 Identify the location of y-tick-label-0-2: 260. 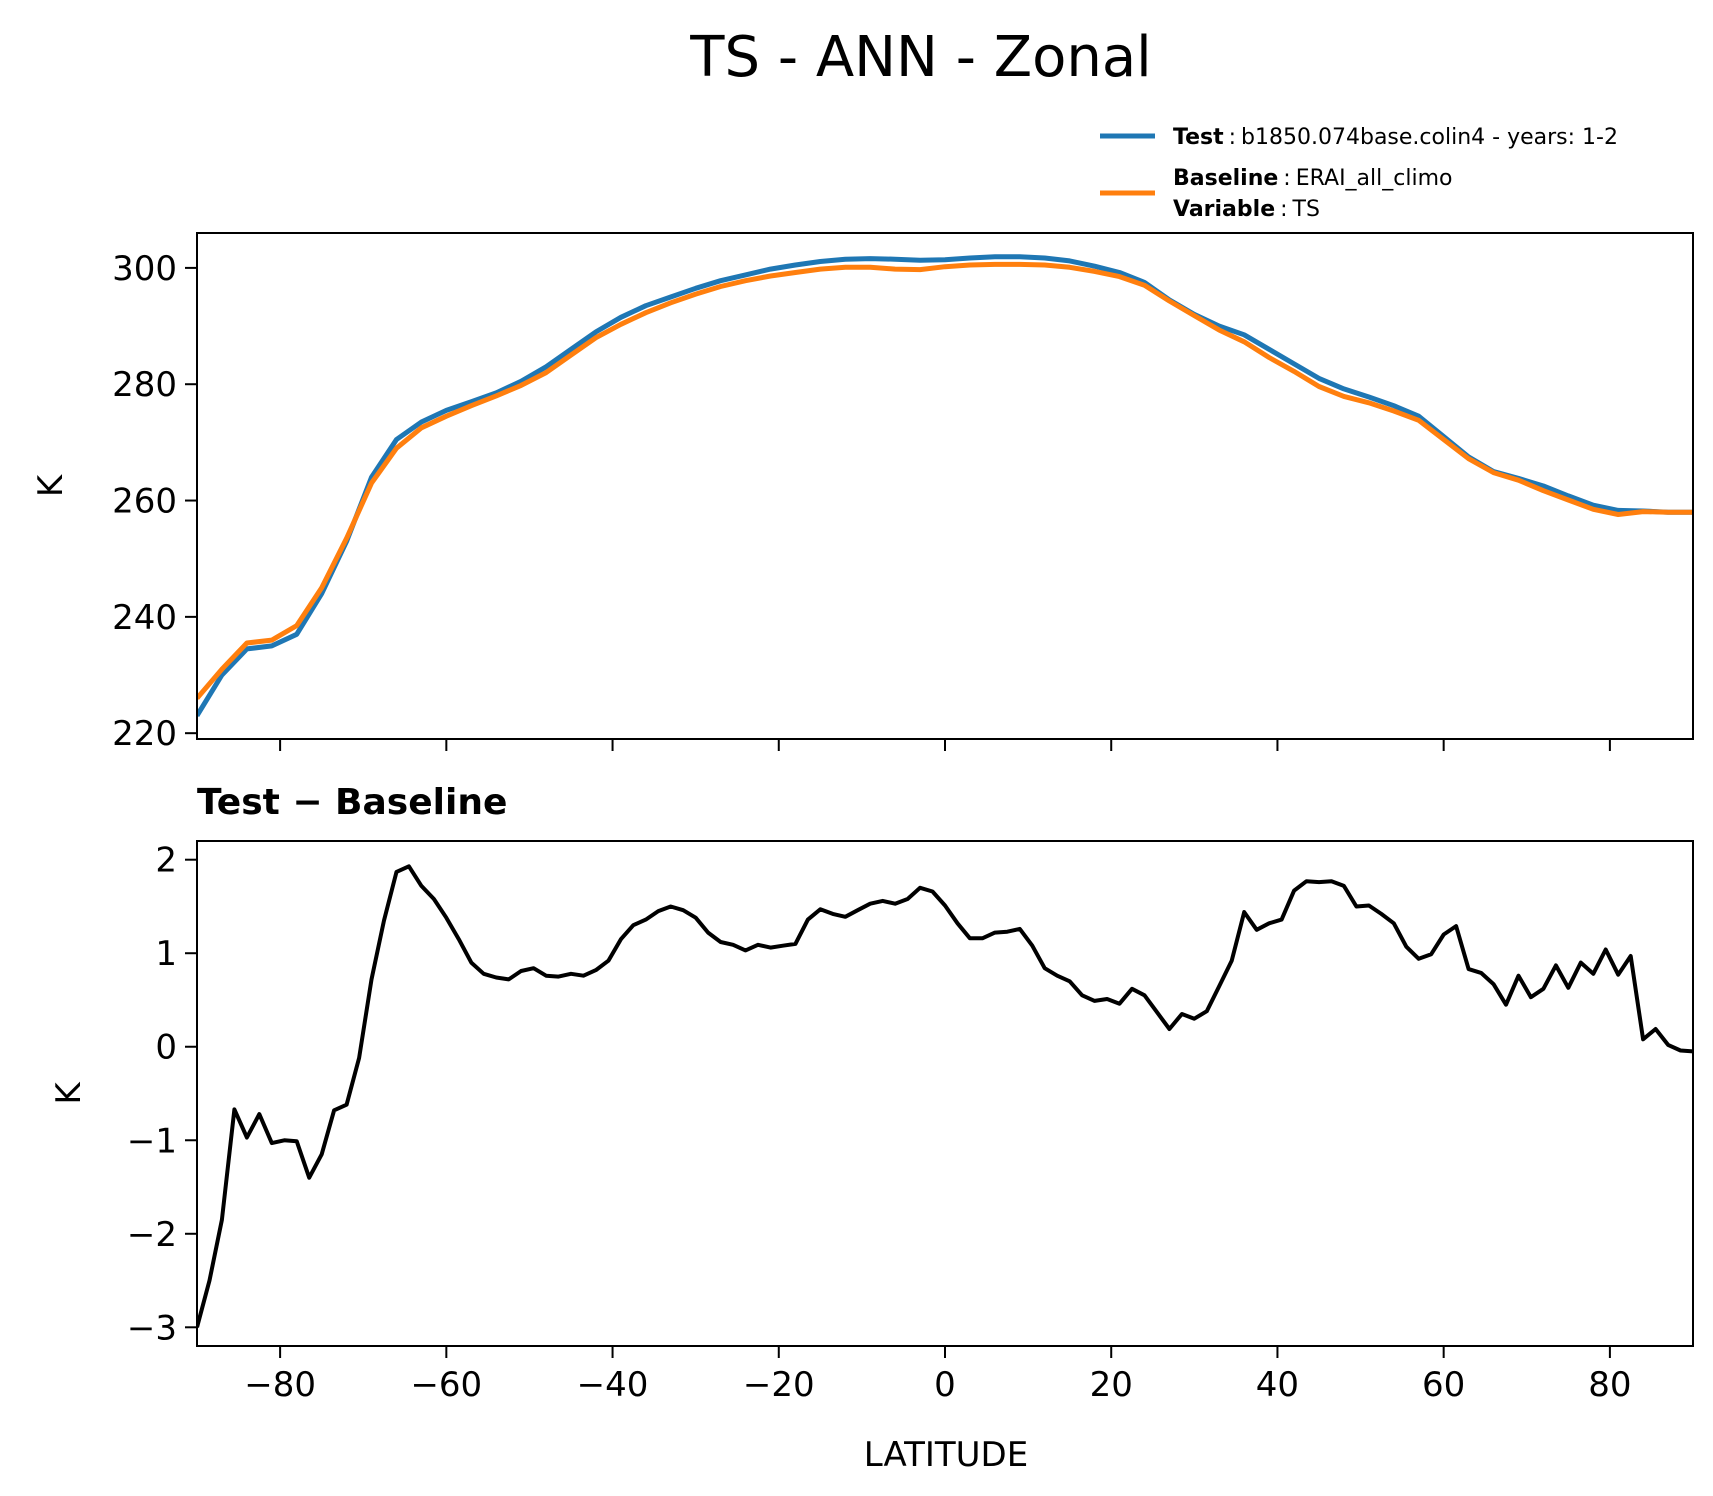
(144, 502).